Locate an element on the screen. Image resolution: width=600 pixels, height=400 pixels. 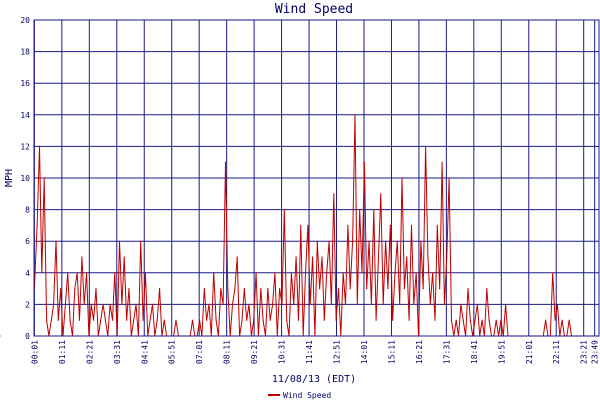
y-axis-label: MPH is located at coordinates (9, 178).